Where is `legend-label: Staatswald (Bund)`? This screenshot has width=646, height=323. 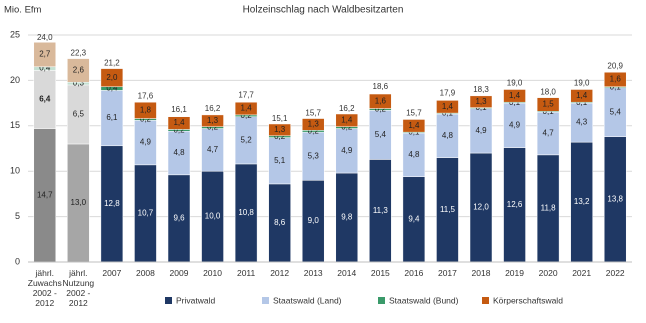 legend-label: Staatswald (Bund) is located at coordinates (424, 300).